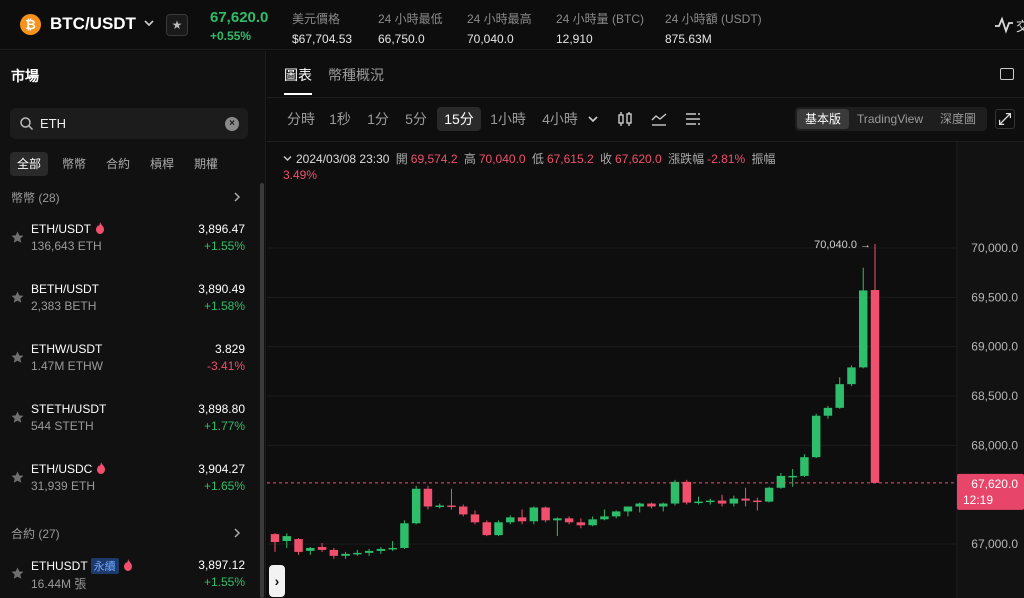  Describe the element at coordinates (224, 582) in the screenshot. I see `market-change: +1.55%` at that location.